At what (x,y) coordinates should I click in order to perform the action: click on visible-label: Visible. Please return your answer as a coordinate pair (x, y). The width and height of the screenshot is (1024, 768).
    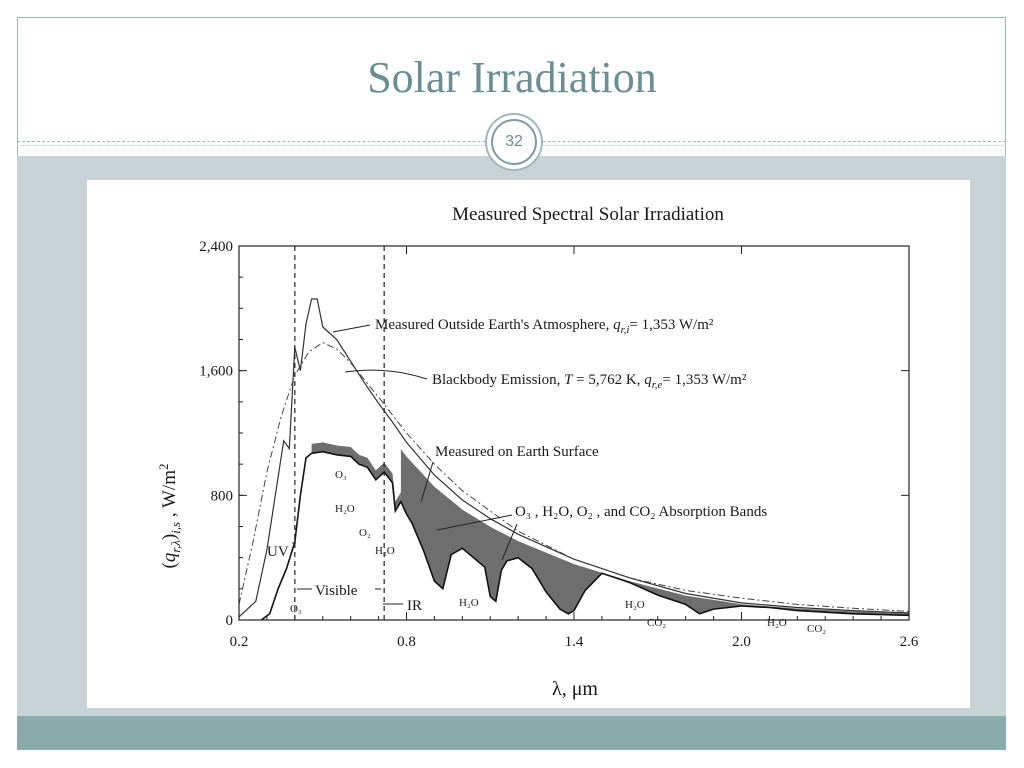
    Looking at the image, I should click on (336, 591).